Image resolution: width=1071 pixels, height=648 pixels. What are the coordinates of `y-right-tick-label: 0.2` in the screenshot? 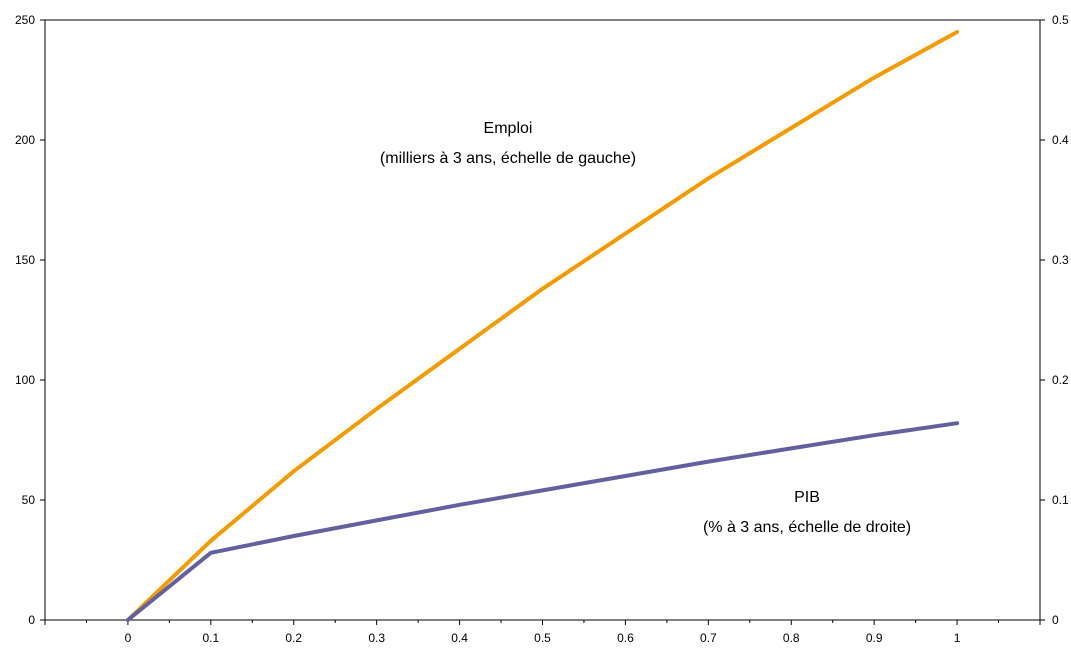 It's located at (1060, 380).